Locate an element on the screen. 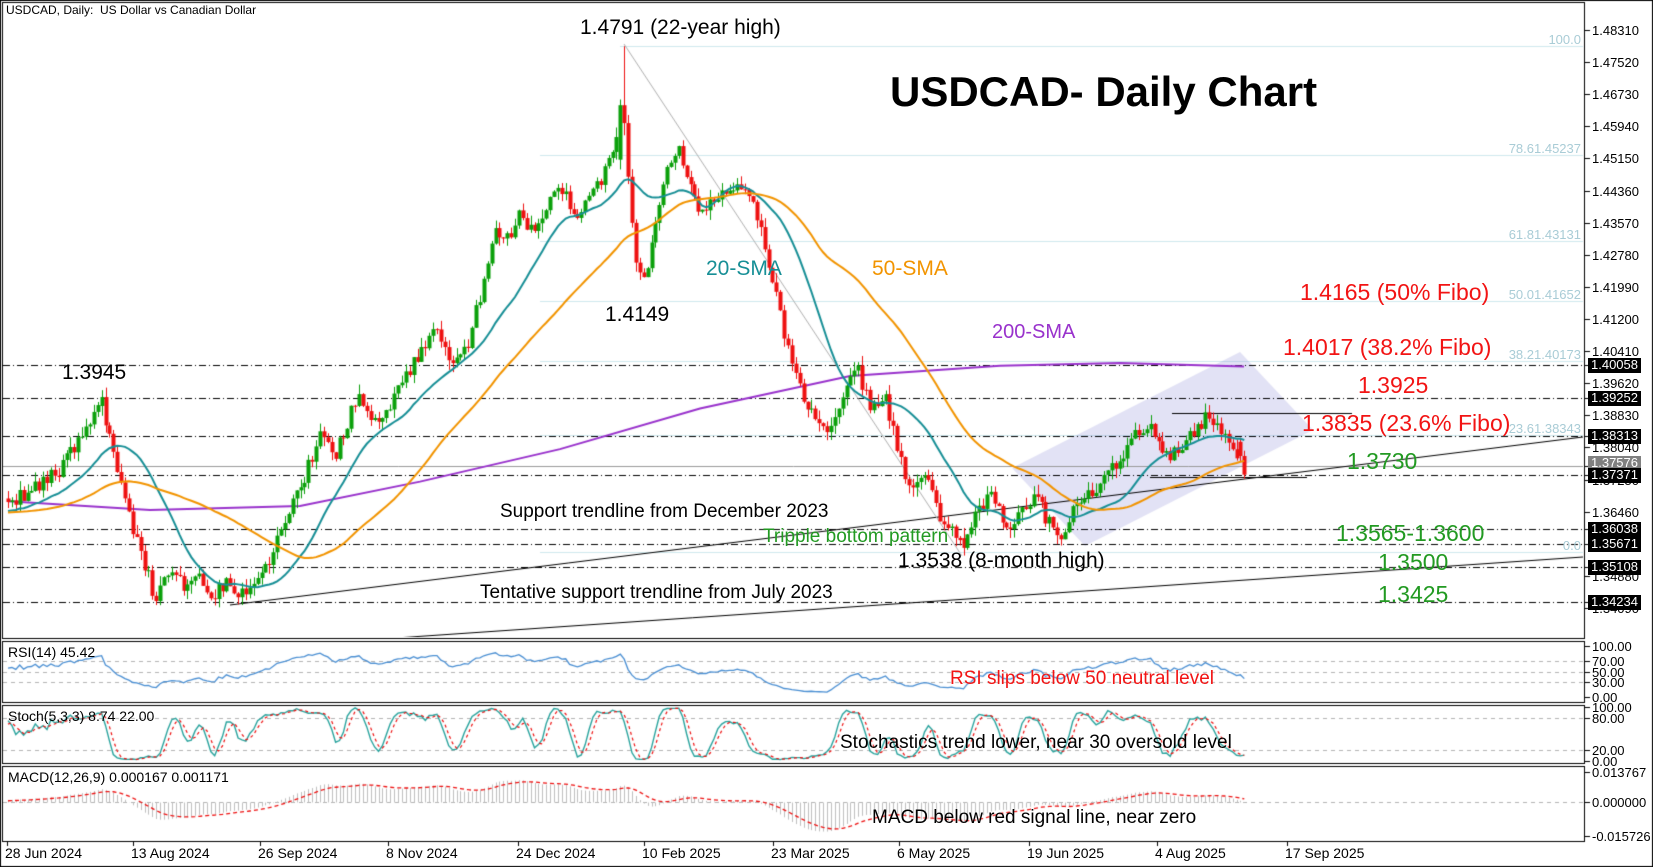 This screenshot has height=867, width=1653. annotation-price-label-1-3945: 1.3945 is located at coordinates (94, 372).